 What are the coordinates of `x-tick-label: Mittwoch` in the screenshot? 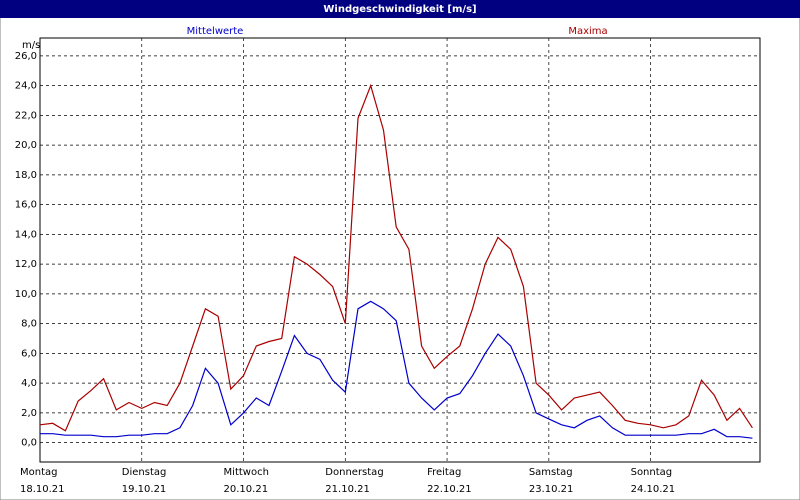 It's located at (246, 472).